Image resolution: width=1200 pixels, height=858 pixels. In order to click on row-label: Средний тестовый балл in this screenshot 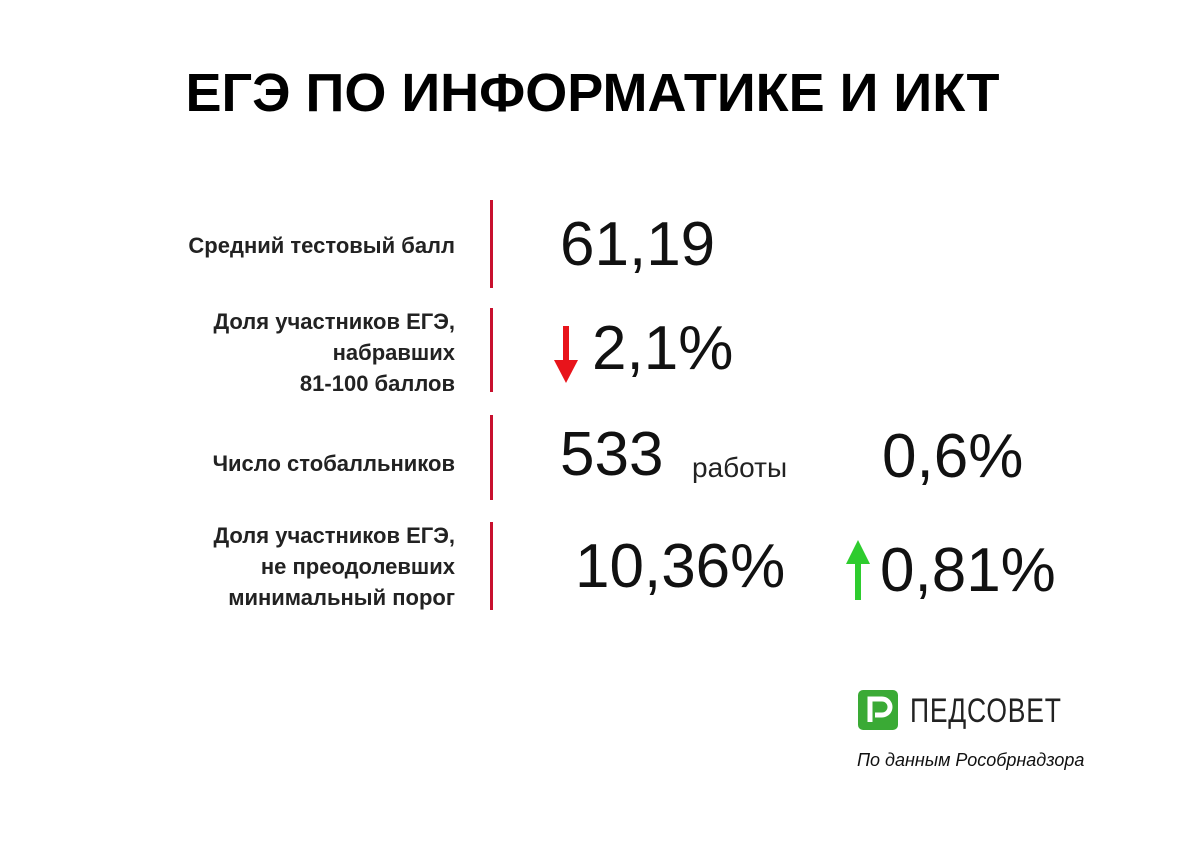, I will do `click(321, 245)`.